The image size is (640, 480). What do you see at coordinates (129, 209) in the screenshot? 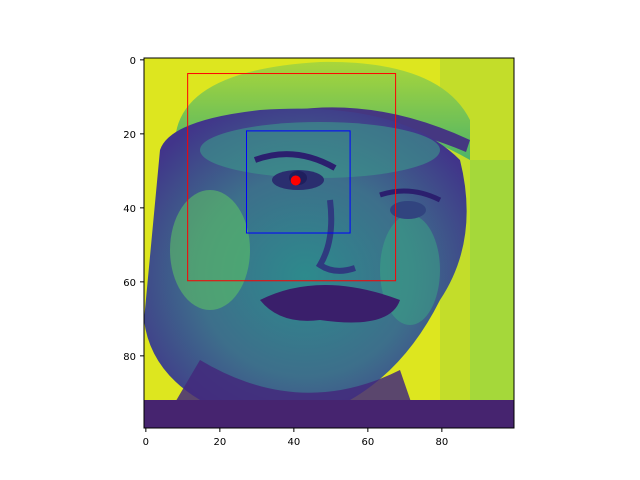
I see `y-tick-label-40: 40` at bounding box center [129, 209].